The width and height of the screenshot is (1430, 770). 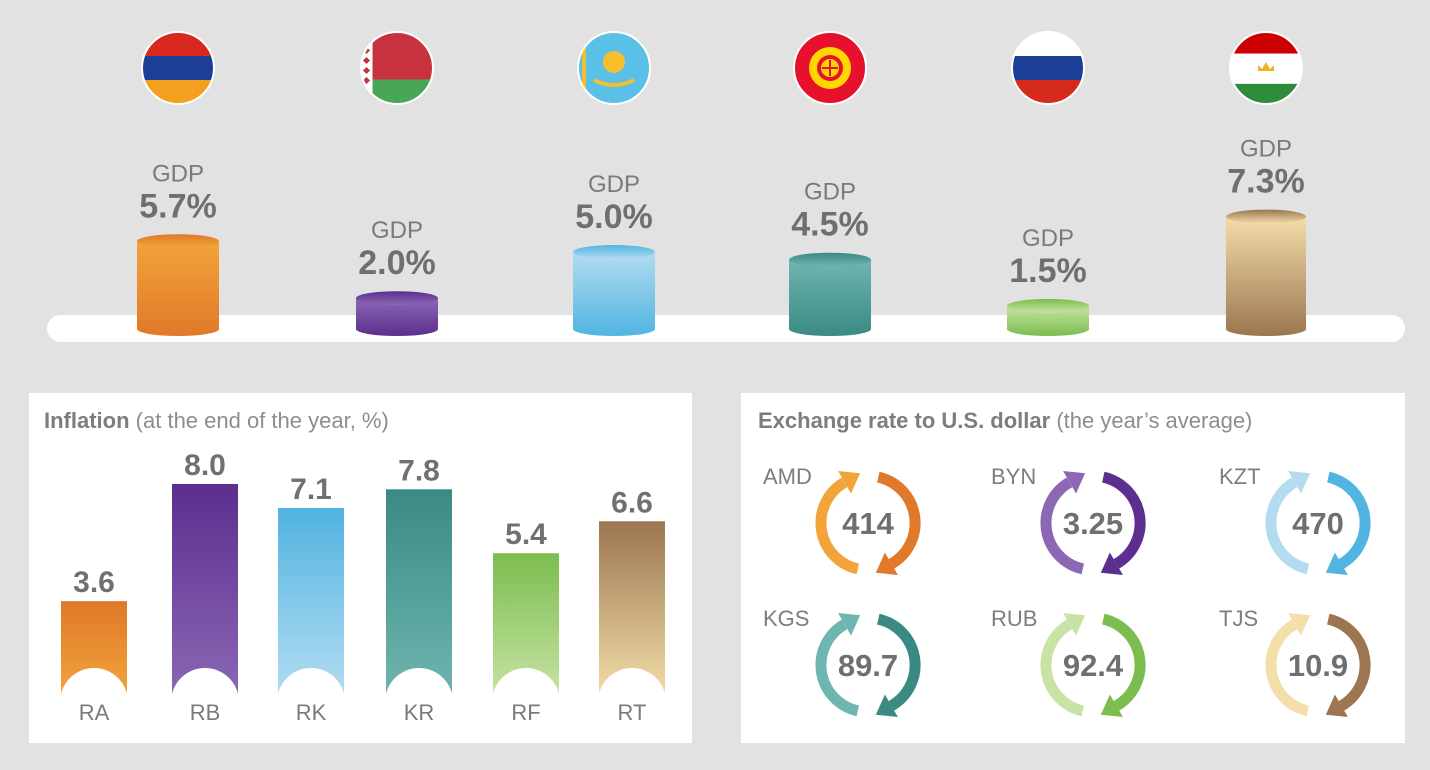 I want to click on flag-russia-icon, so click(x=1048, y=68).